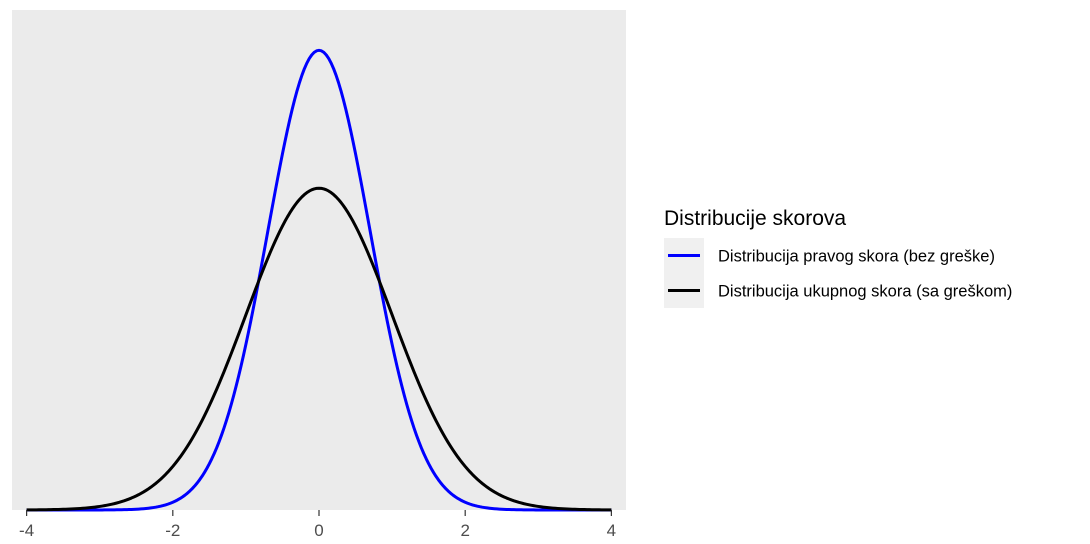  What do you see at coordinates (755, 218) in the screenshot?
I see `legend-title: Distribucije skorova` at bounding box center [755, 218].